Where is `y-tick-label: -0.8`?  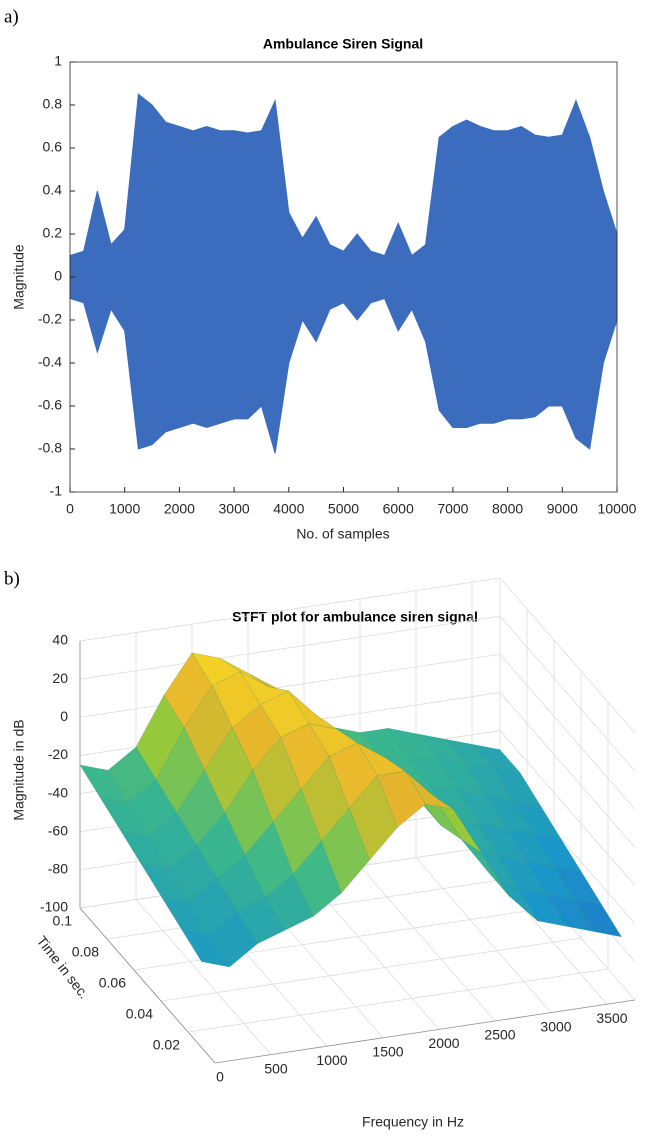 y-tick-label: -0.8 is located at coordinates (50, 448).